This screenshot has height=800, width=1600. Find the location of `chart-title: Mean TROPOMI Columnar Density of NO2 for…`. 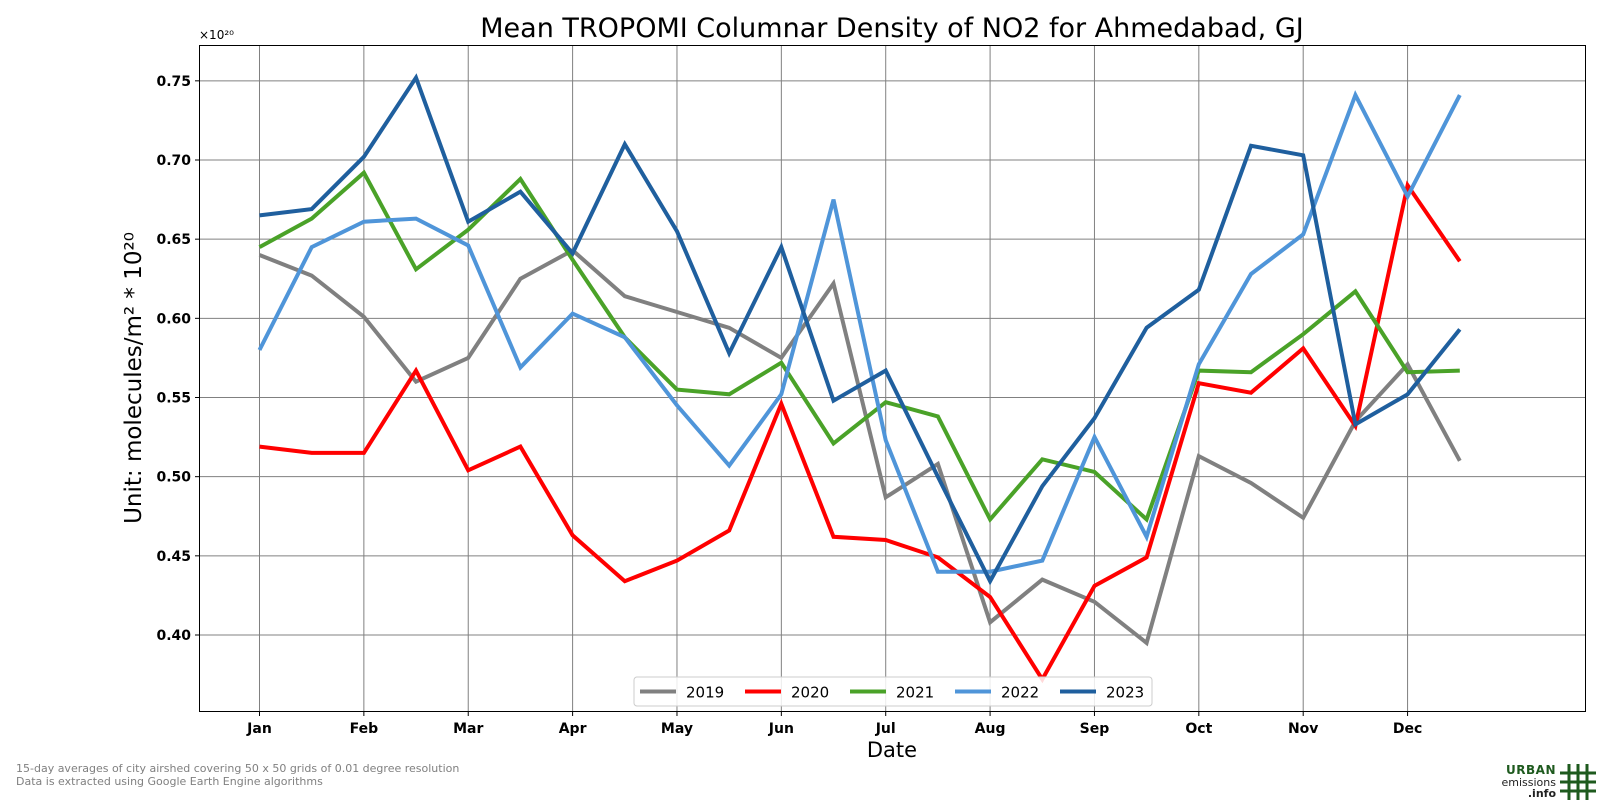

chart-title: Mean TROPOMI Columnar Density of NO2 for… is located at coordinates (891, 28).